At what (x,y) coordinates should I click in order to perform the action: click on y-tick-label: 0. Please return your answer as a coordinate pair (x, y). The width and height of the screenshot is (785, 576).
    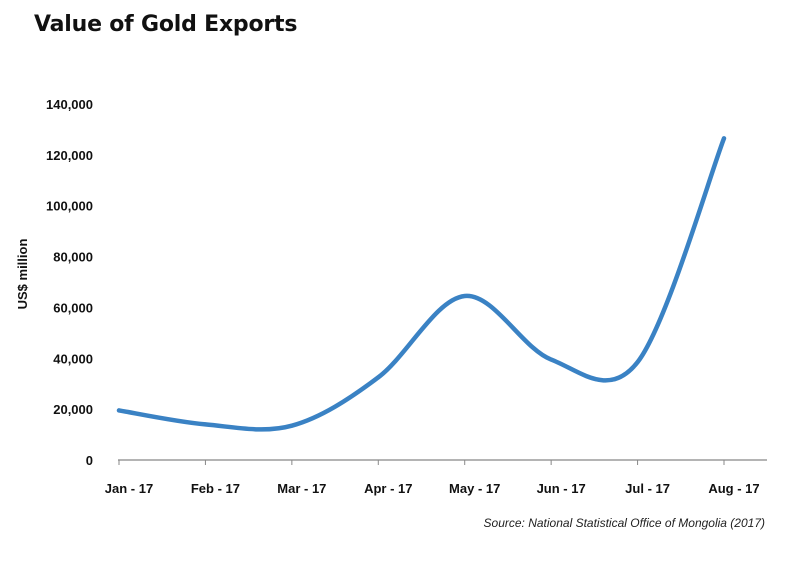
    Looking at the image, I should click on (89, 460).